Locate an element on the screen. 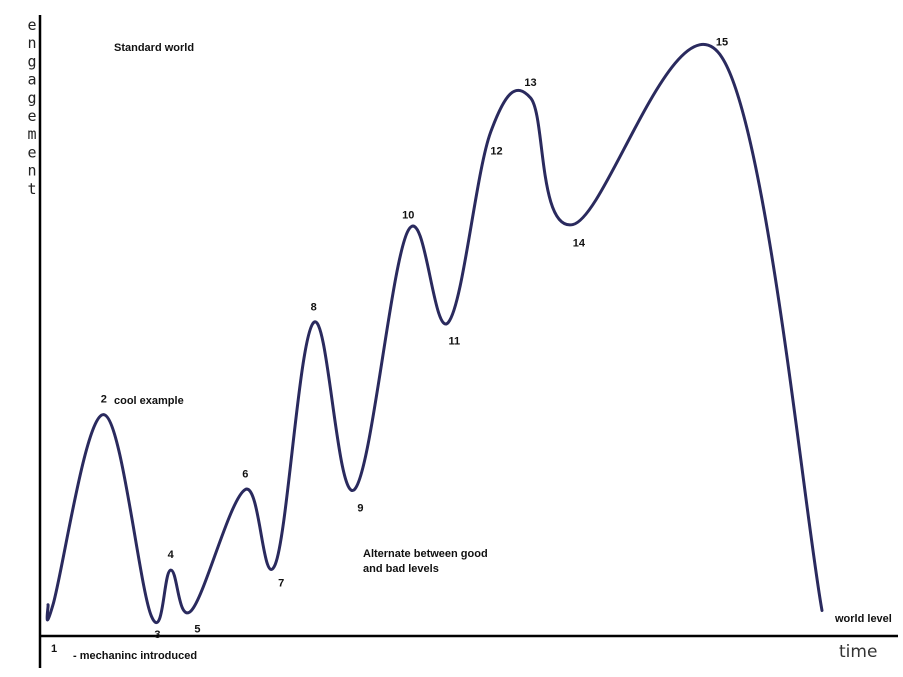 The height and width of the screenshot is (677, 903). point-label-3: 3 is located at coordinates (157, 635).